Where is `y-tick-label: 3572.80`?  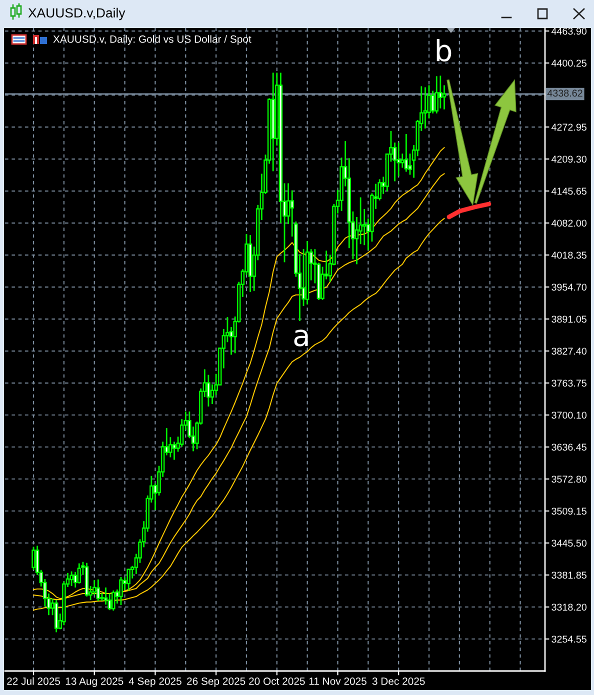 y-tick-label: 3572.80 is located at coordinates (569, 479).